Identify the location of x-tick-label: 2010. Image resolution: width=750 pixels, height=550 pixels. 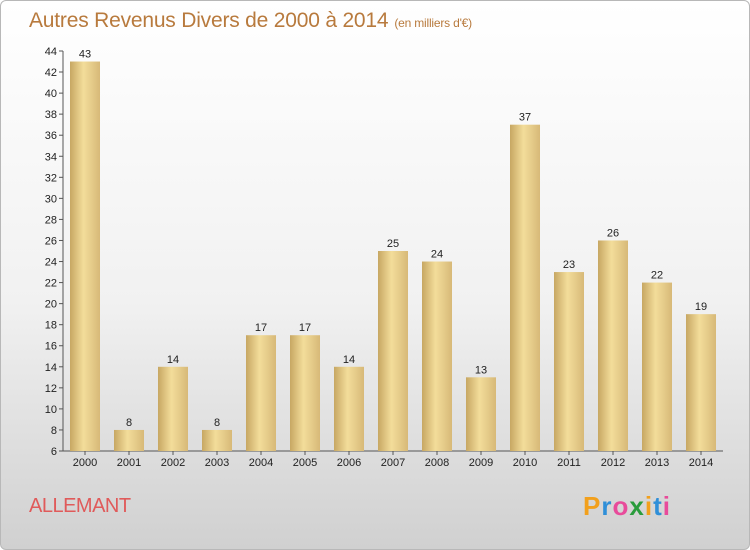
(525, 463).